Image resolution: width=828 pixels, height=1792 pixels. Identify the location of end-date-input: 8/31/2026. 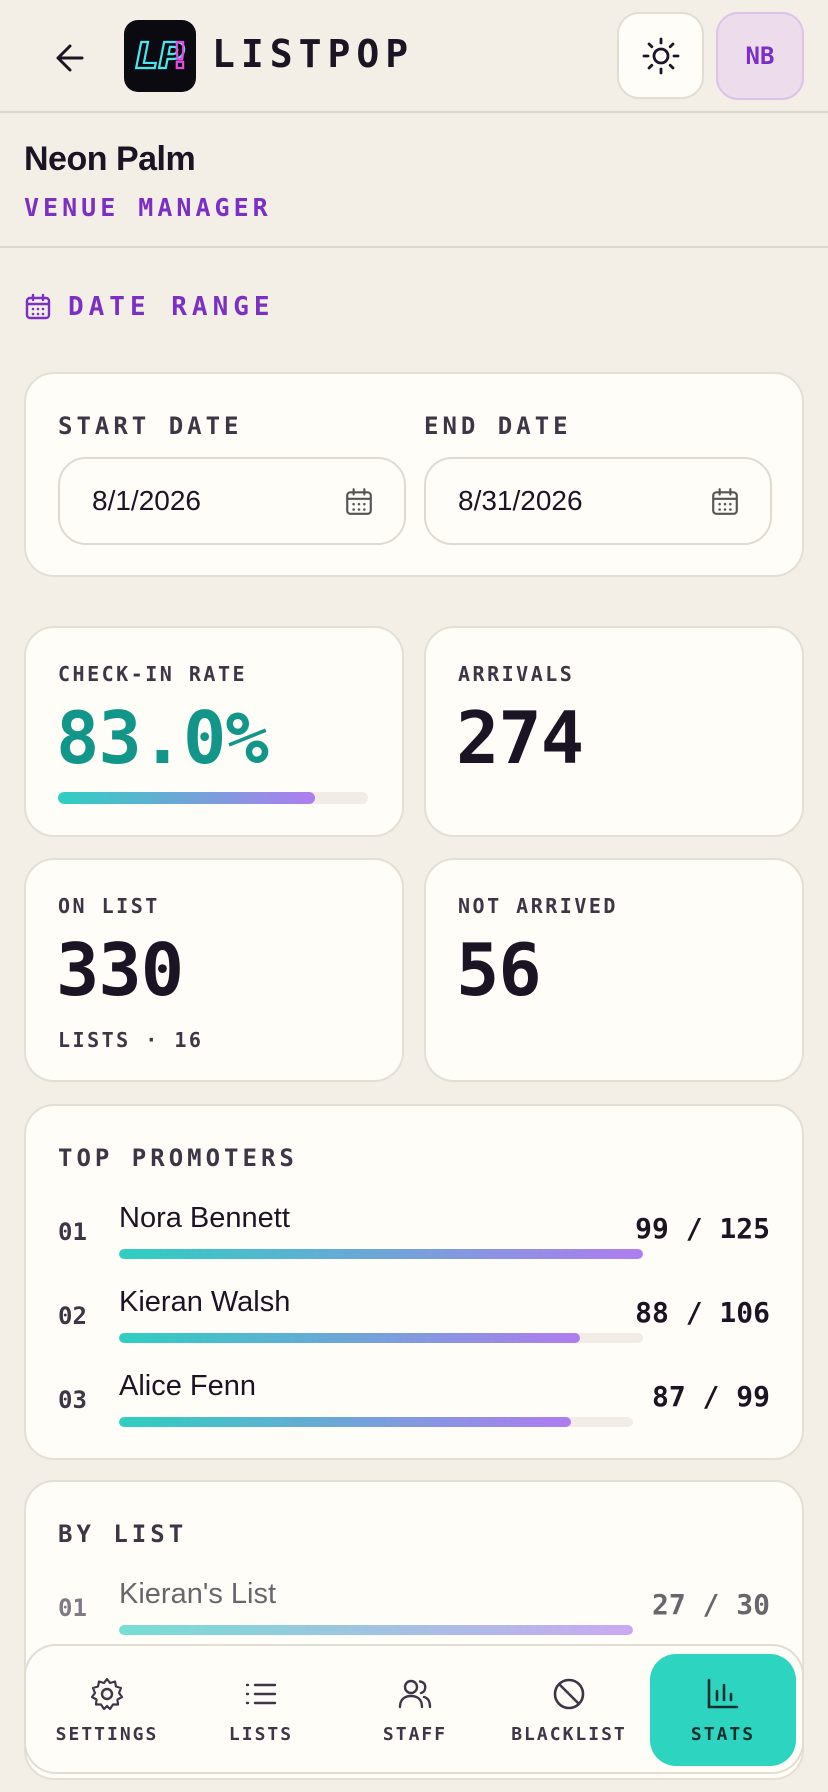
(598, 501).